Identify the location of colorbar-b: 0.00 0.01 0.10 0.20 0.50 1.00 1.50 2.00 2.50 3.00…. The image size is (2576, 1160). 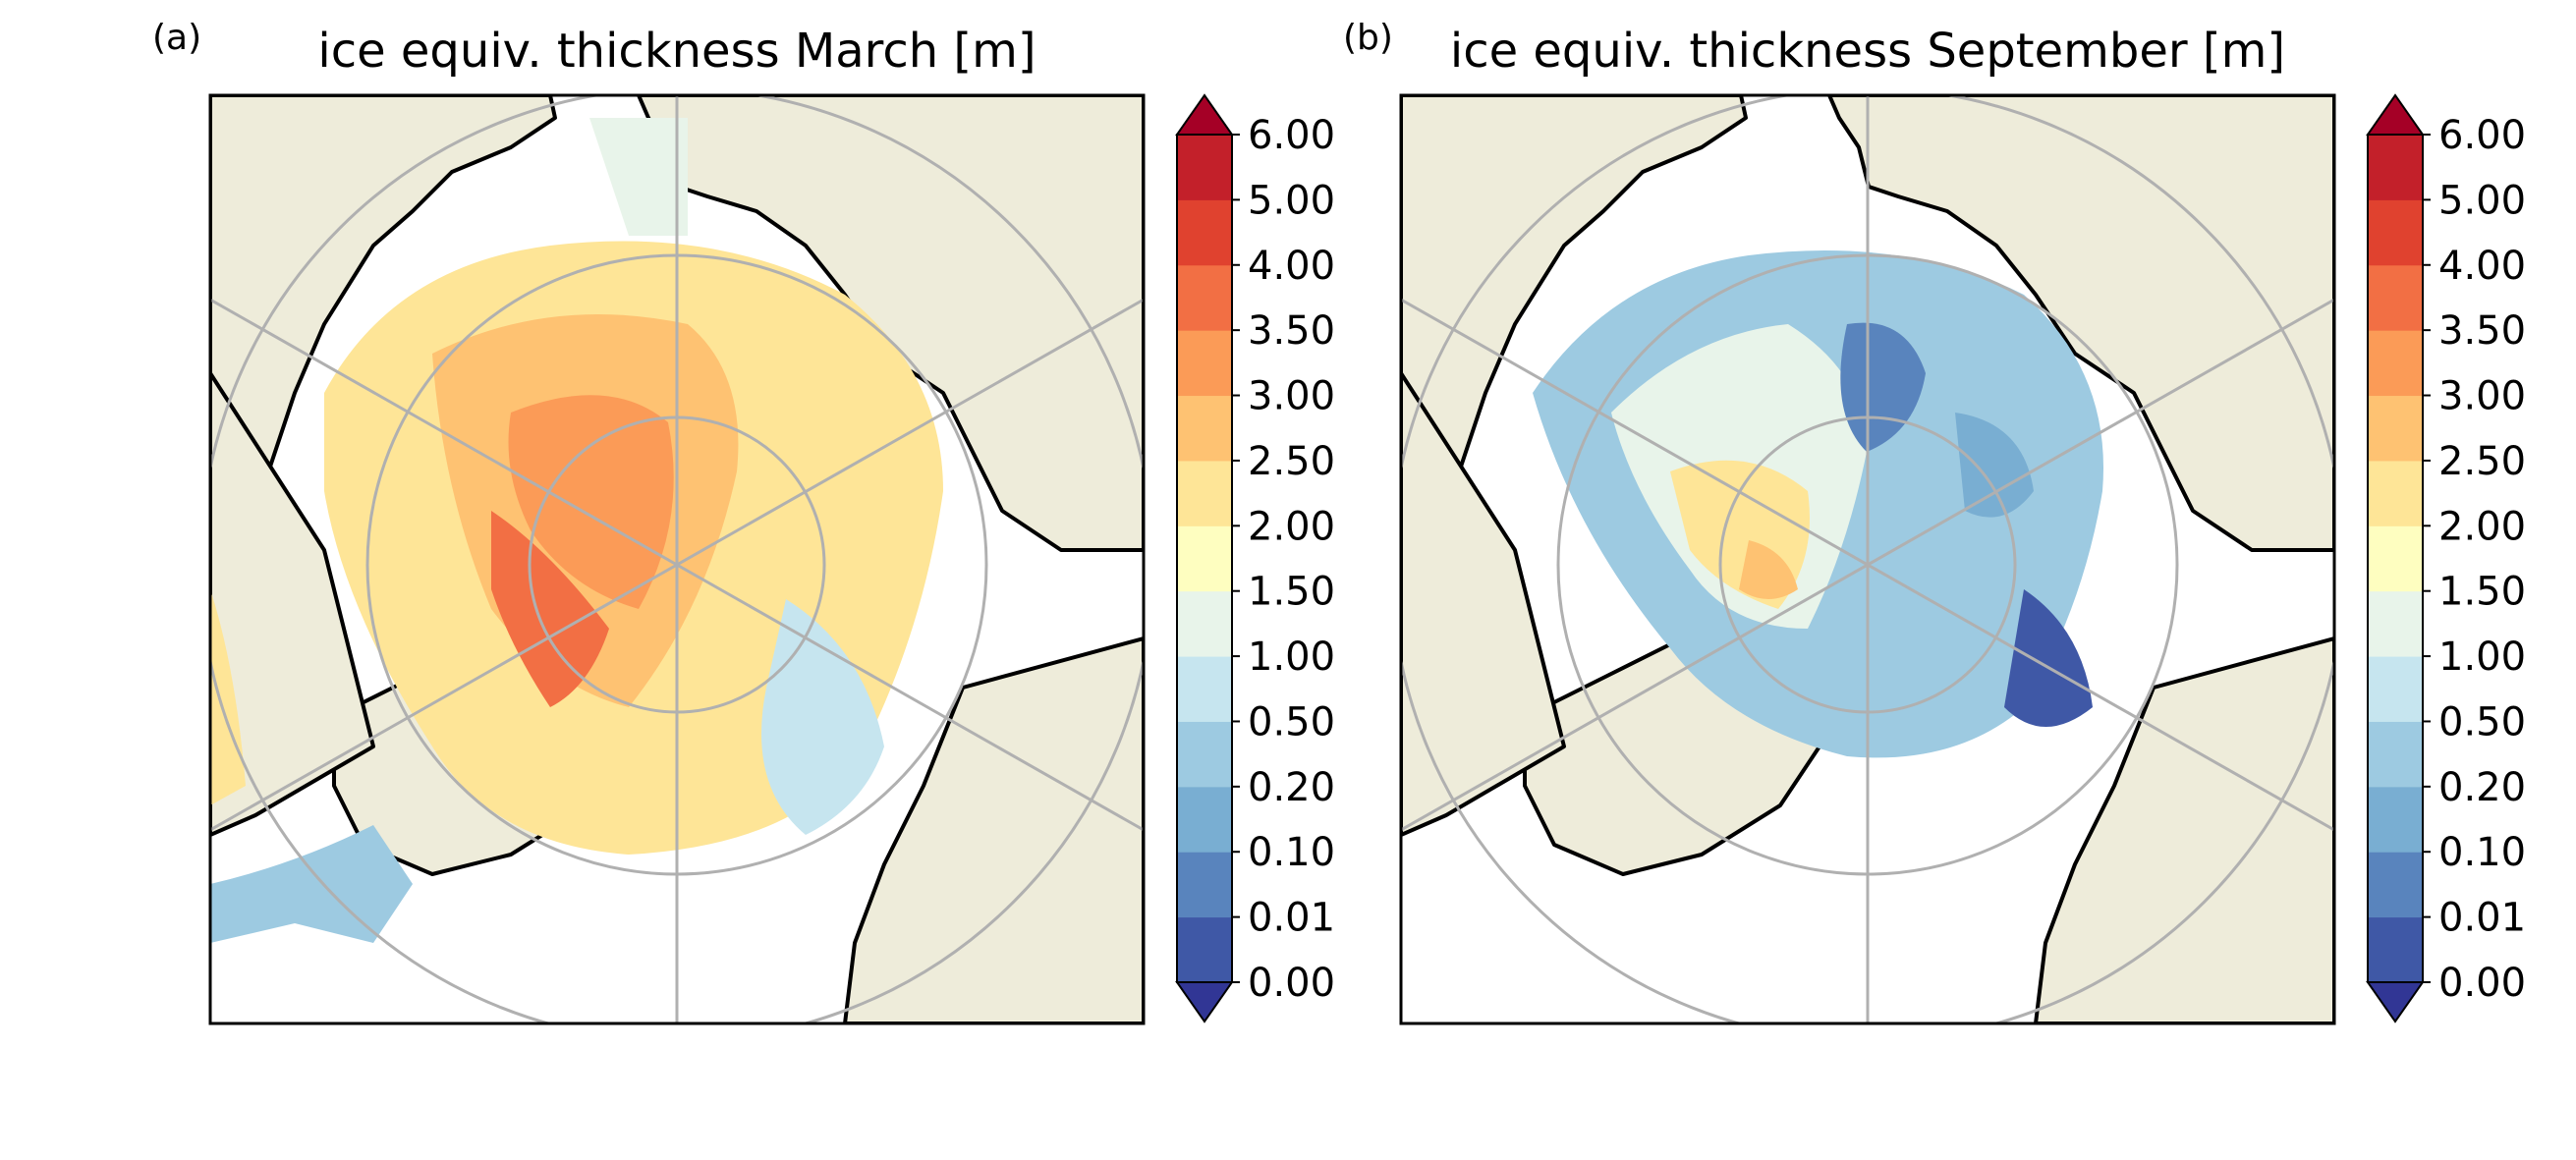
(2446, 558).